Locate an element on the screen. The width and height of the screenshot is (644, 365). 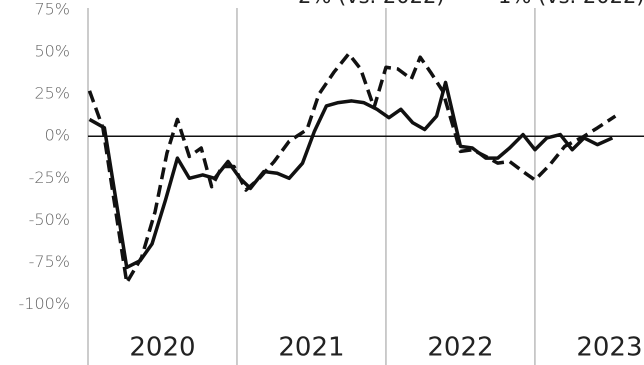
legend-label: 2% (vs. 2022) is located at coordinates (371, 4).